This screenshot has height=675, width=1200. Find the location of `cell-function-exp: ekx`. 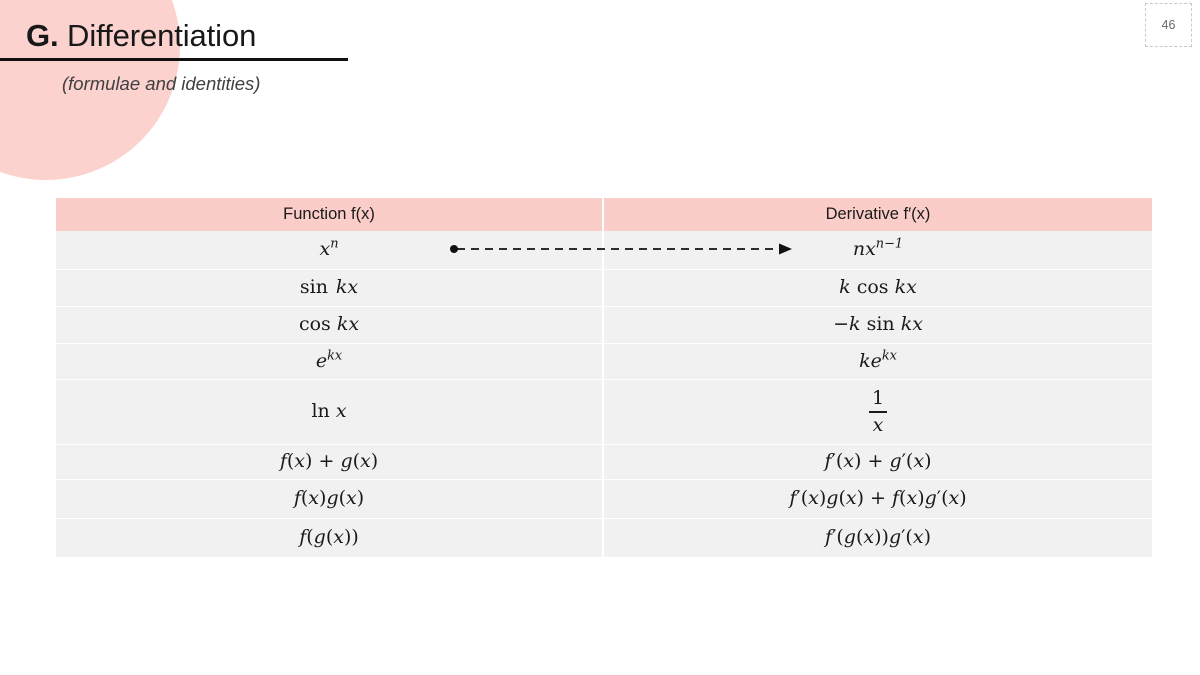

cell-function-exp: ekx is located at coordinates (330, 361).